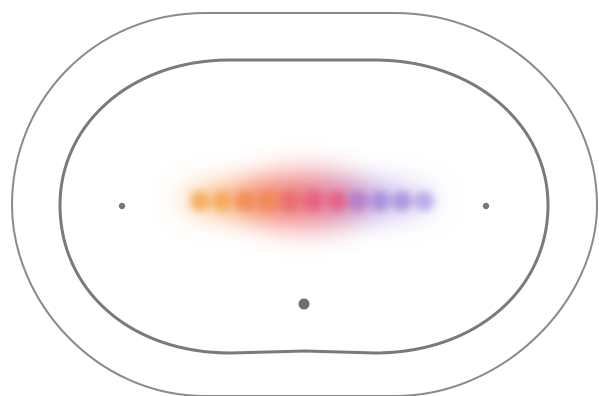 The width and height of the screenshot is (599, 396). Describe the element at coordinates (122, 206) in the screenshot. I see `left-microphone-dot` at that location.